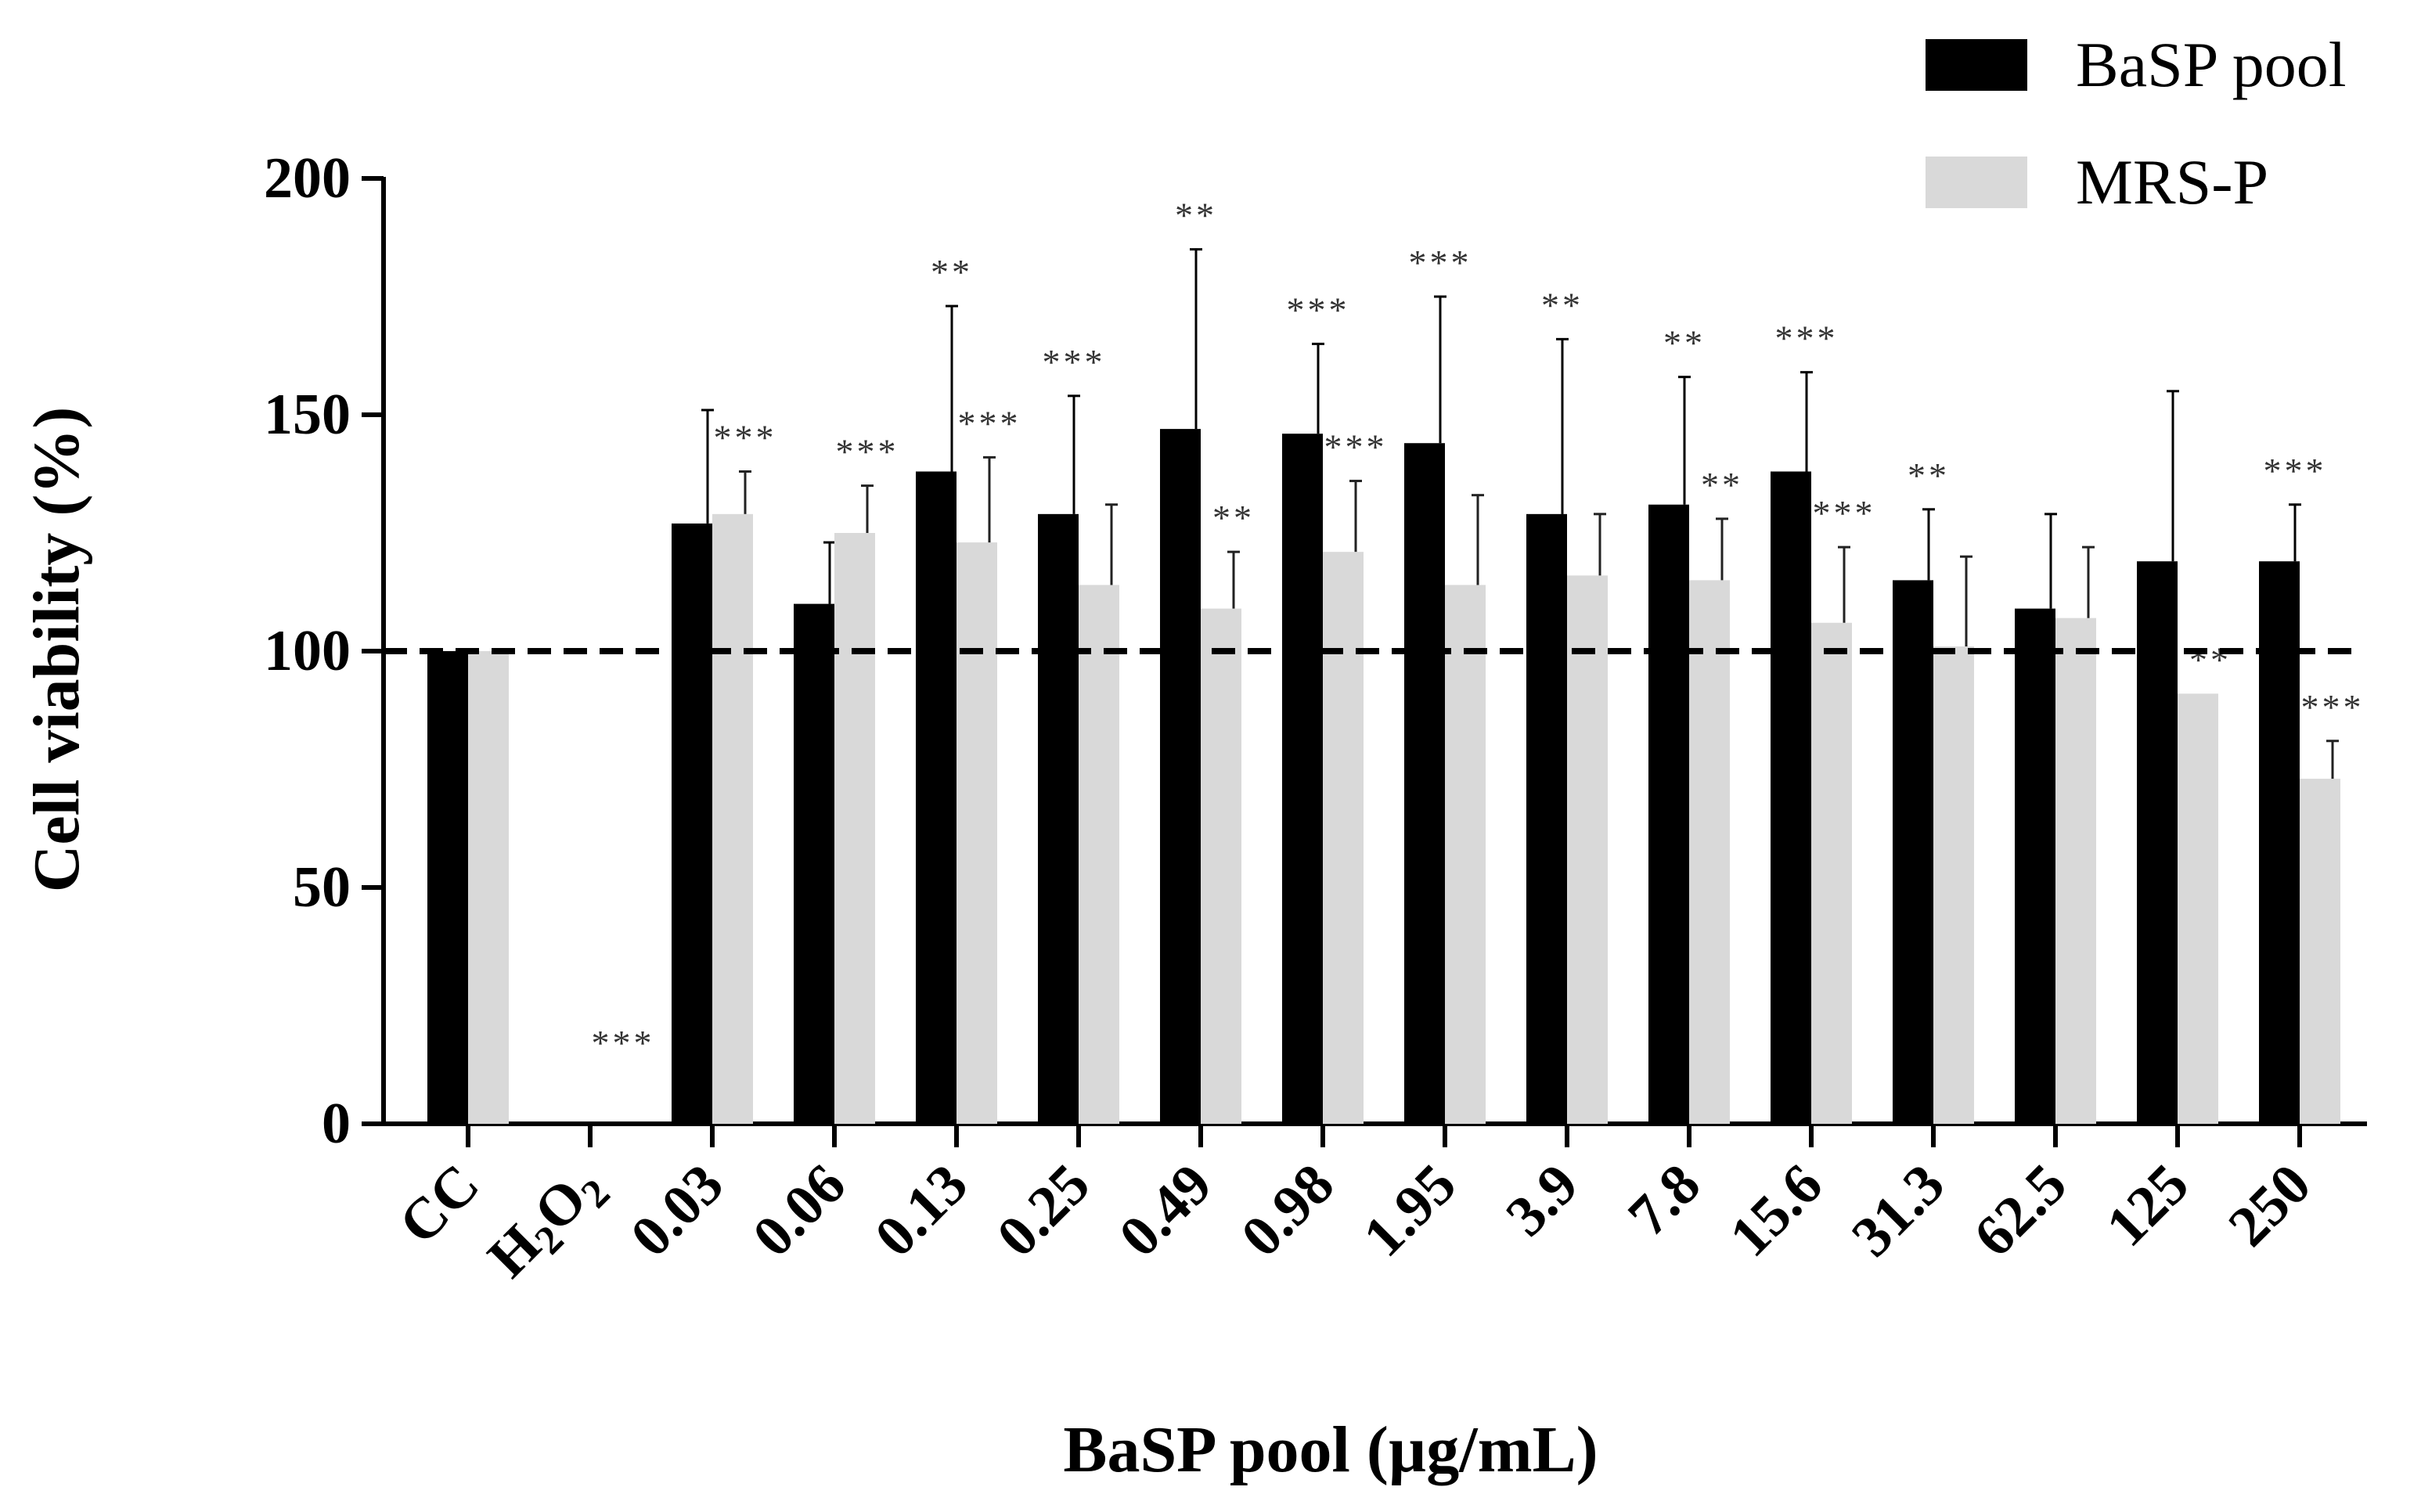 The width and height of the screenshot is (2421, 1512). What do you see at coordinates (2212, 64) in the screenshot?
I see `legend-label-basp: BaSP pool` at bounding box center [2212, 64].